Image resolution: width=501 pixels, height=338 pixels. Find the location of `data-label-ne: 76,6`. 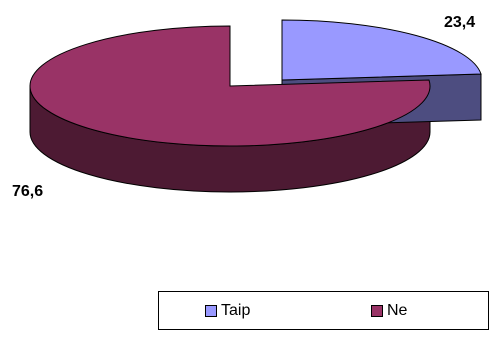

data-label-ne: 76,6 is located at coordinates (28, 191).